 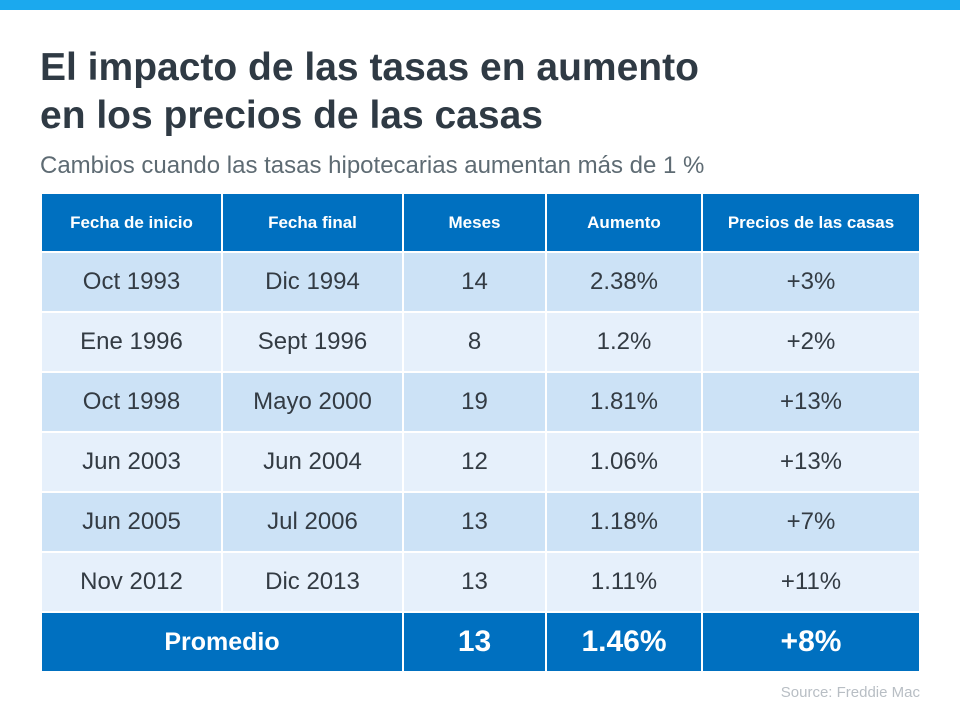 What do you see at coordinates (312, 522) in the screenshot?
I see `cell-end-date: Jul 2006` at bounding box center [312, 522].